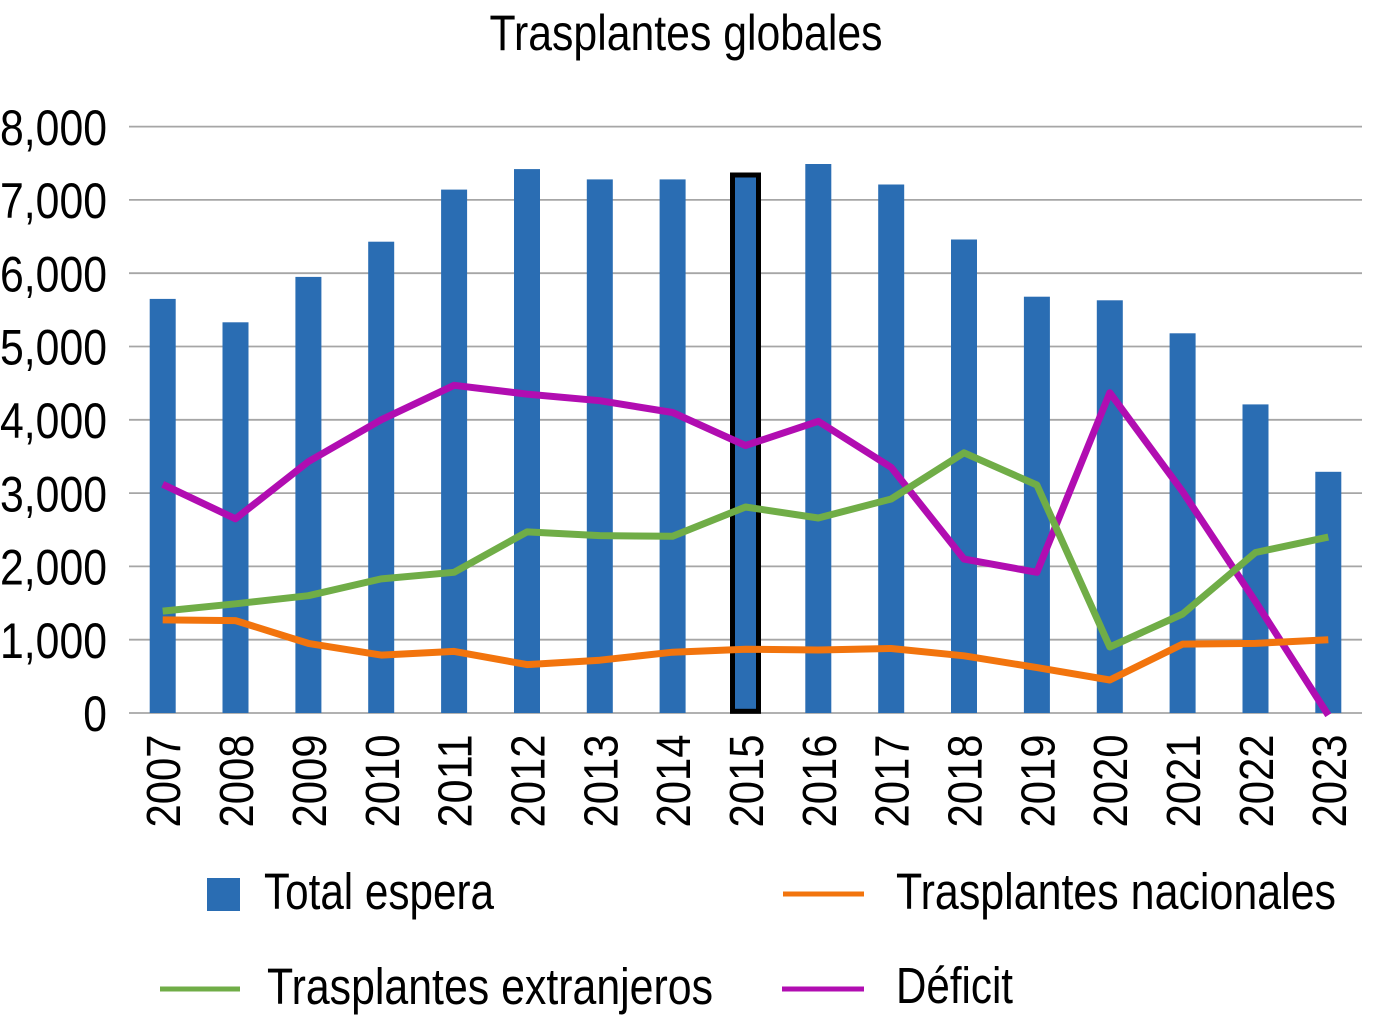  I want to click on svg-text: 2012, so click(529, 781).